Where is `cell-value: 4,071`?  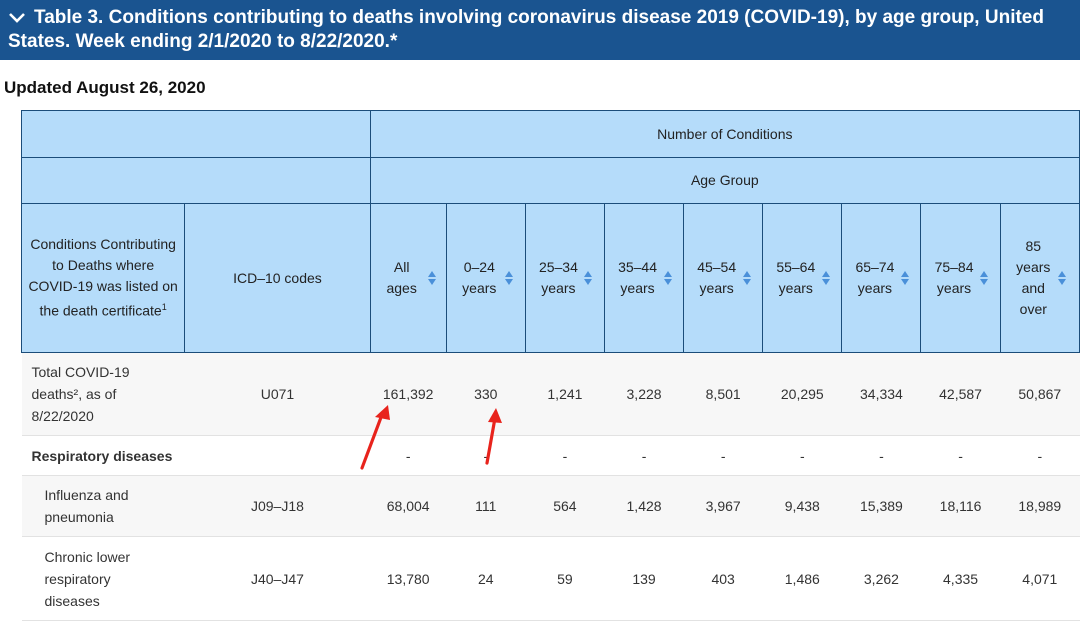 cell-value: 4,071 is located at coordinates (1040, 578).